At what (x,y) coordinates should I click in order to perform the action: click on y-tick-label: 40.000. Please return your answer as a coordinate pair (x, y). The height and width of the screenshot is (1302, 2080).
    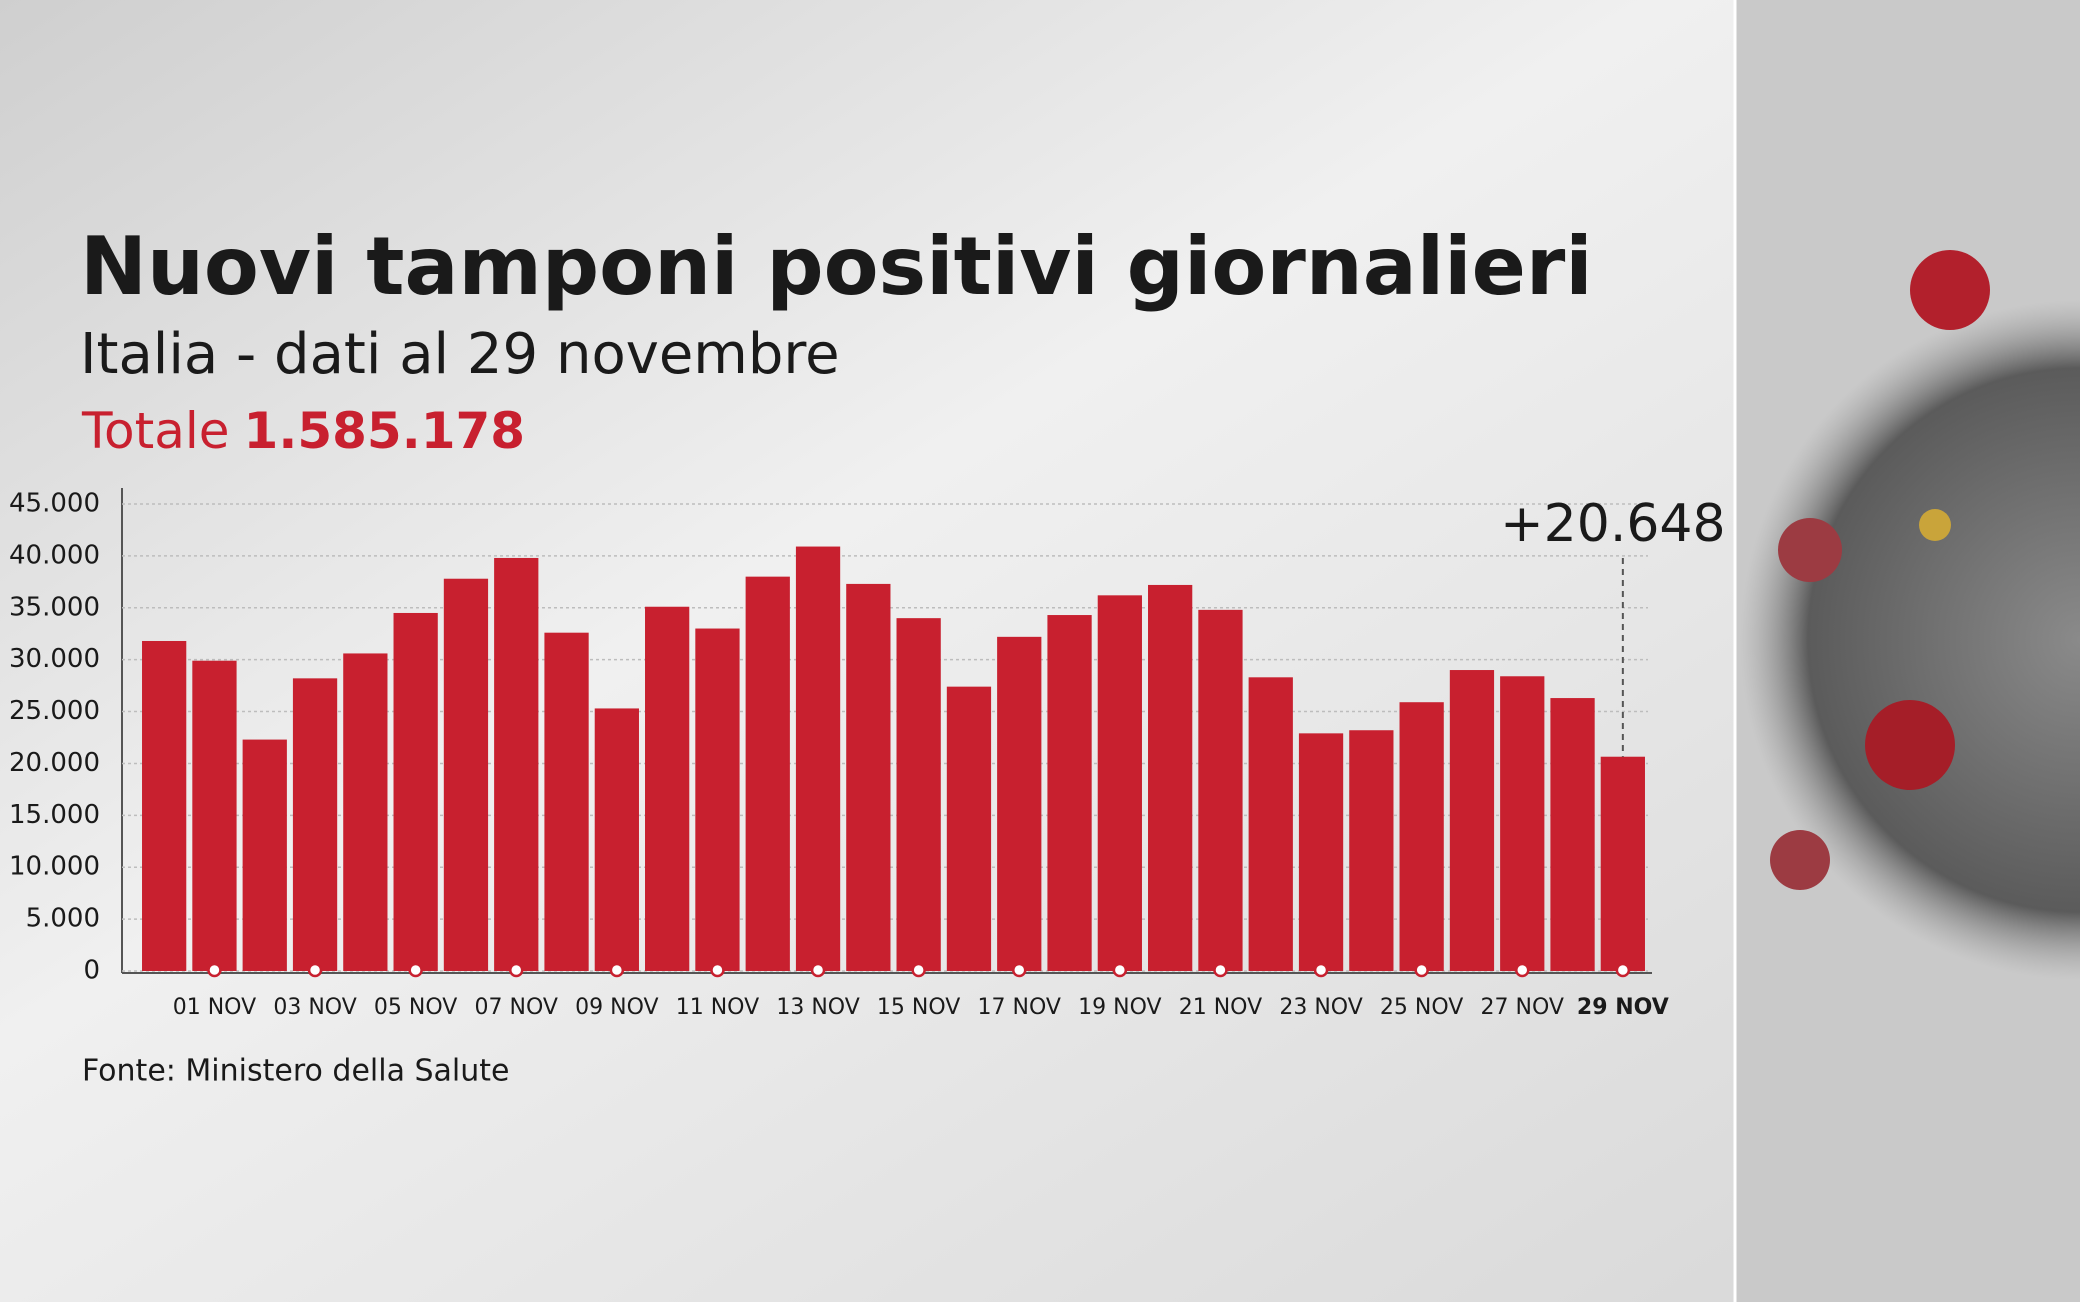
    Looking at the image, I should click on (54, 555).